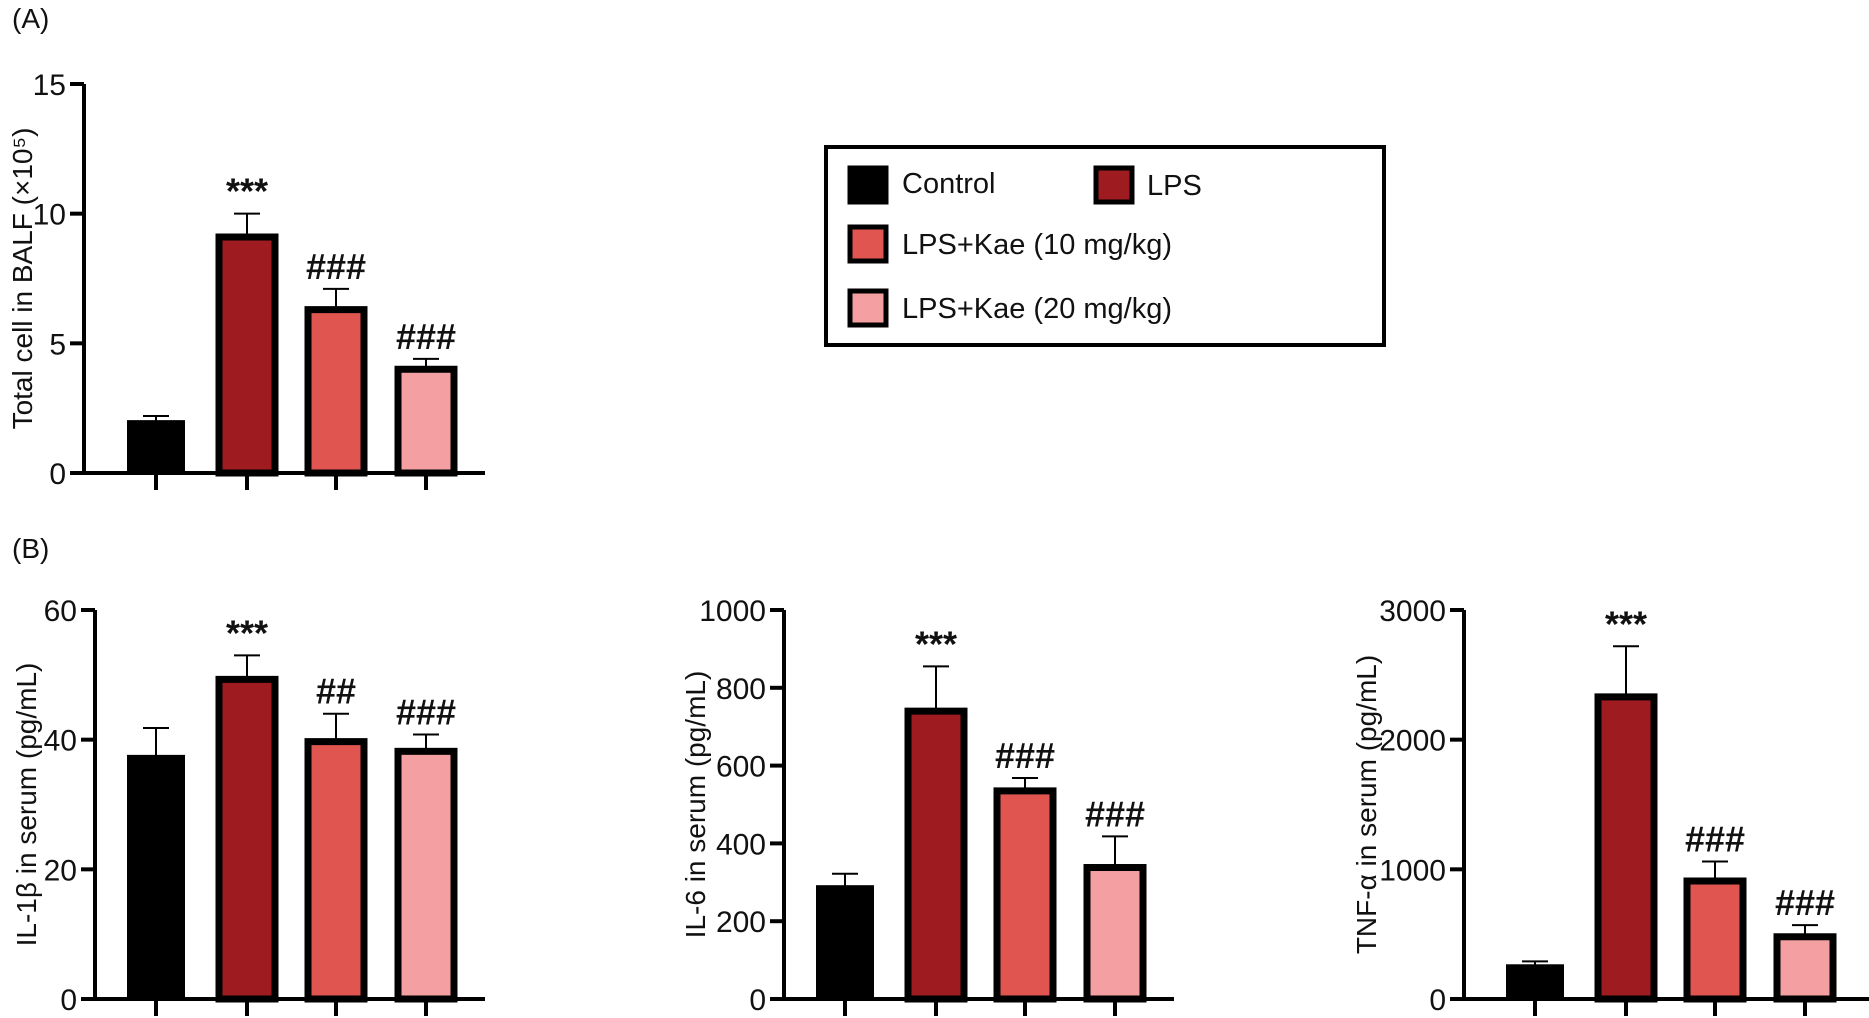 The height and width of the screenshot is (1018, 1869). What do you see at coordinates (741, 767) in the screenshot?
I see `y-tick-label: 600` at bounding box center [741, 767].